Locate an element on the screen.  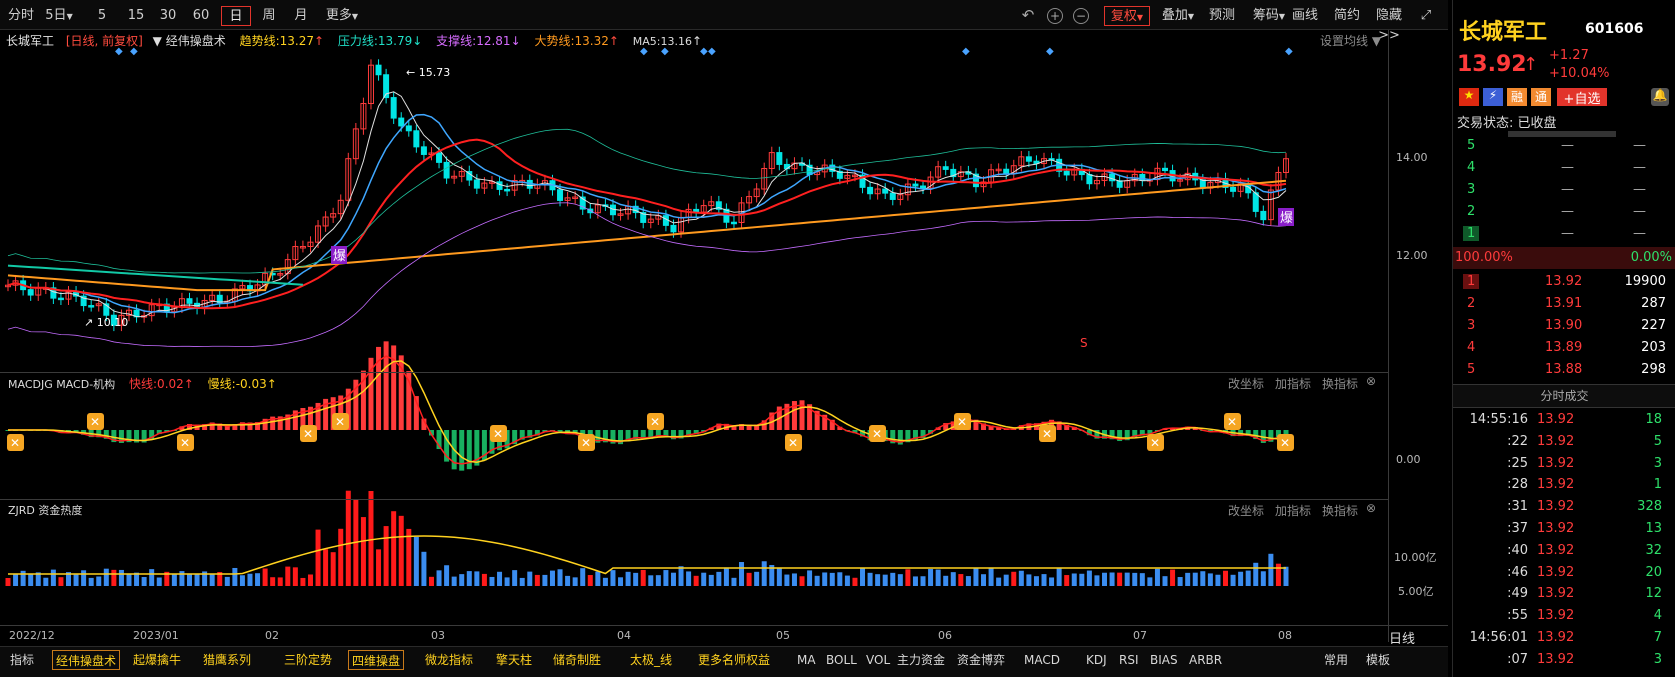
draw-button: 画线 is located at coordinates (1304, 15).